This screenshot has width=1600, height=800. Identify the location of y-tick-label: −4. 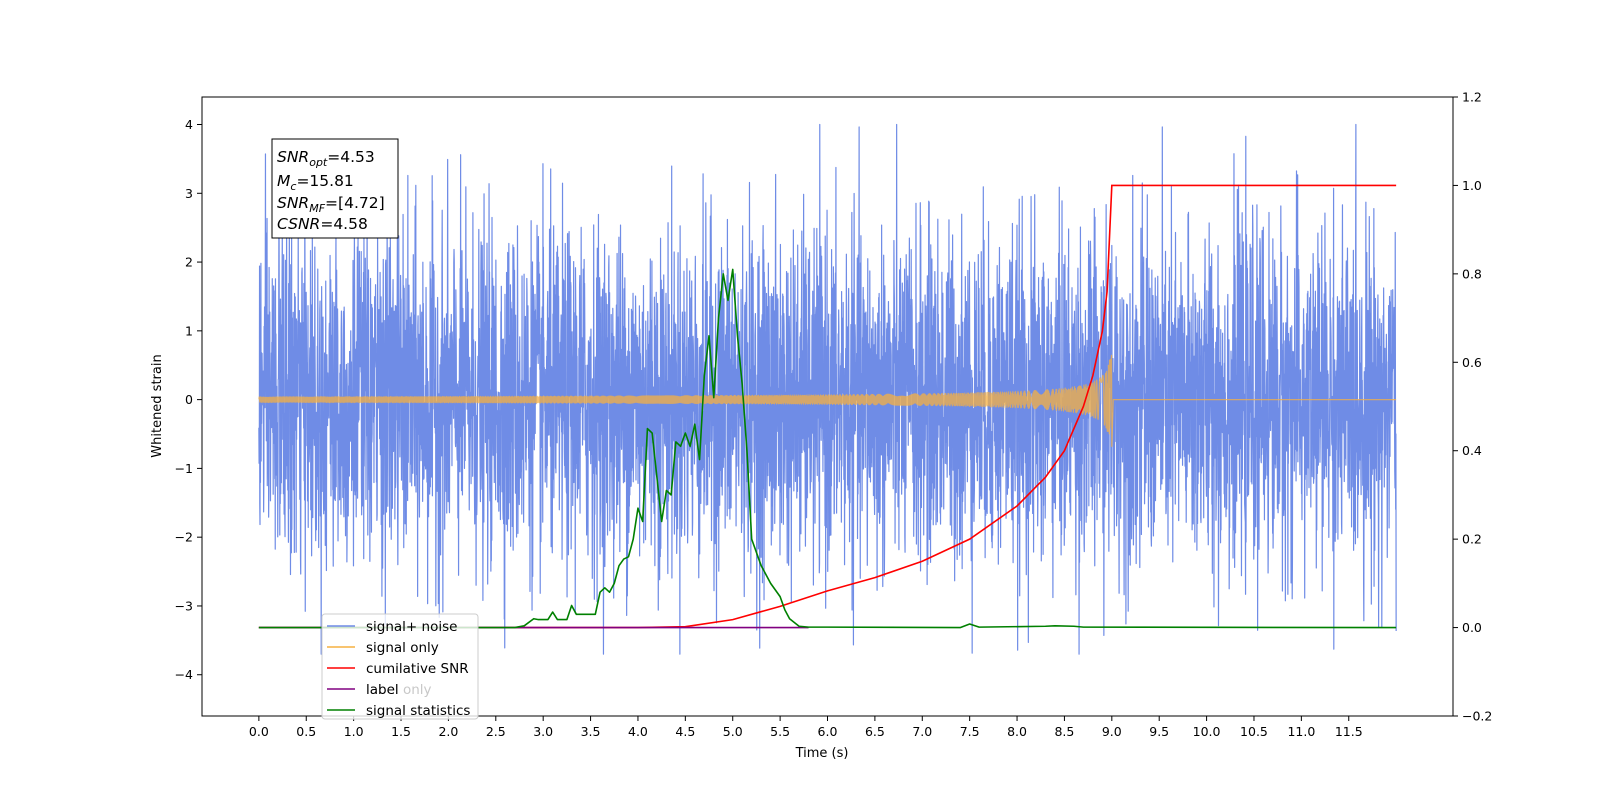
(184, 674).